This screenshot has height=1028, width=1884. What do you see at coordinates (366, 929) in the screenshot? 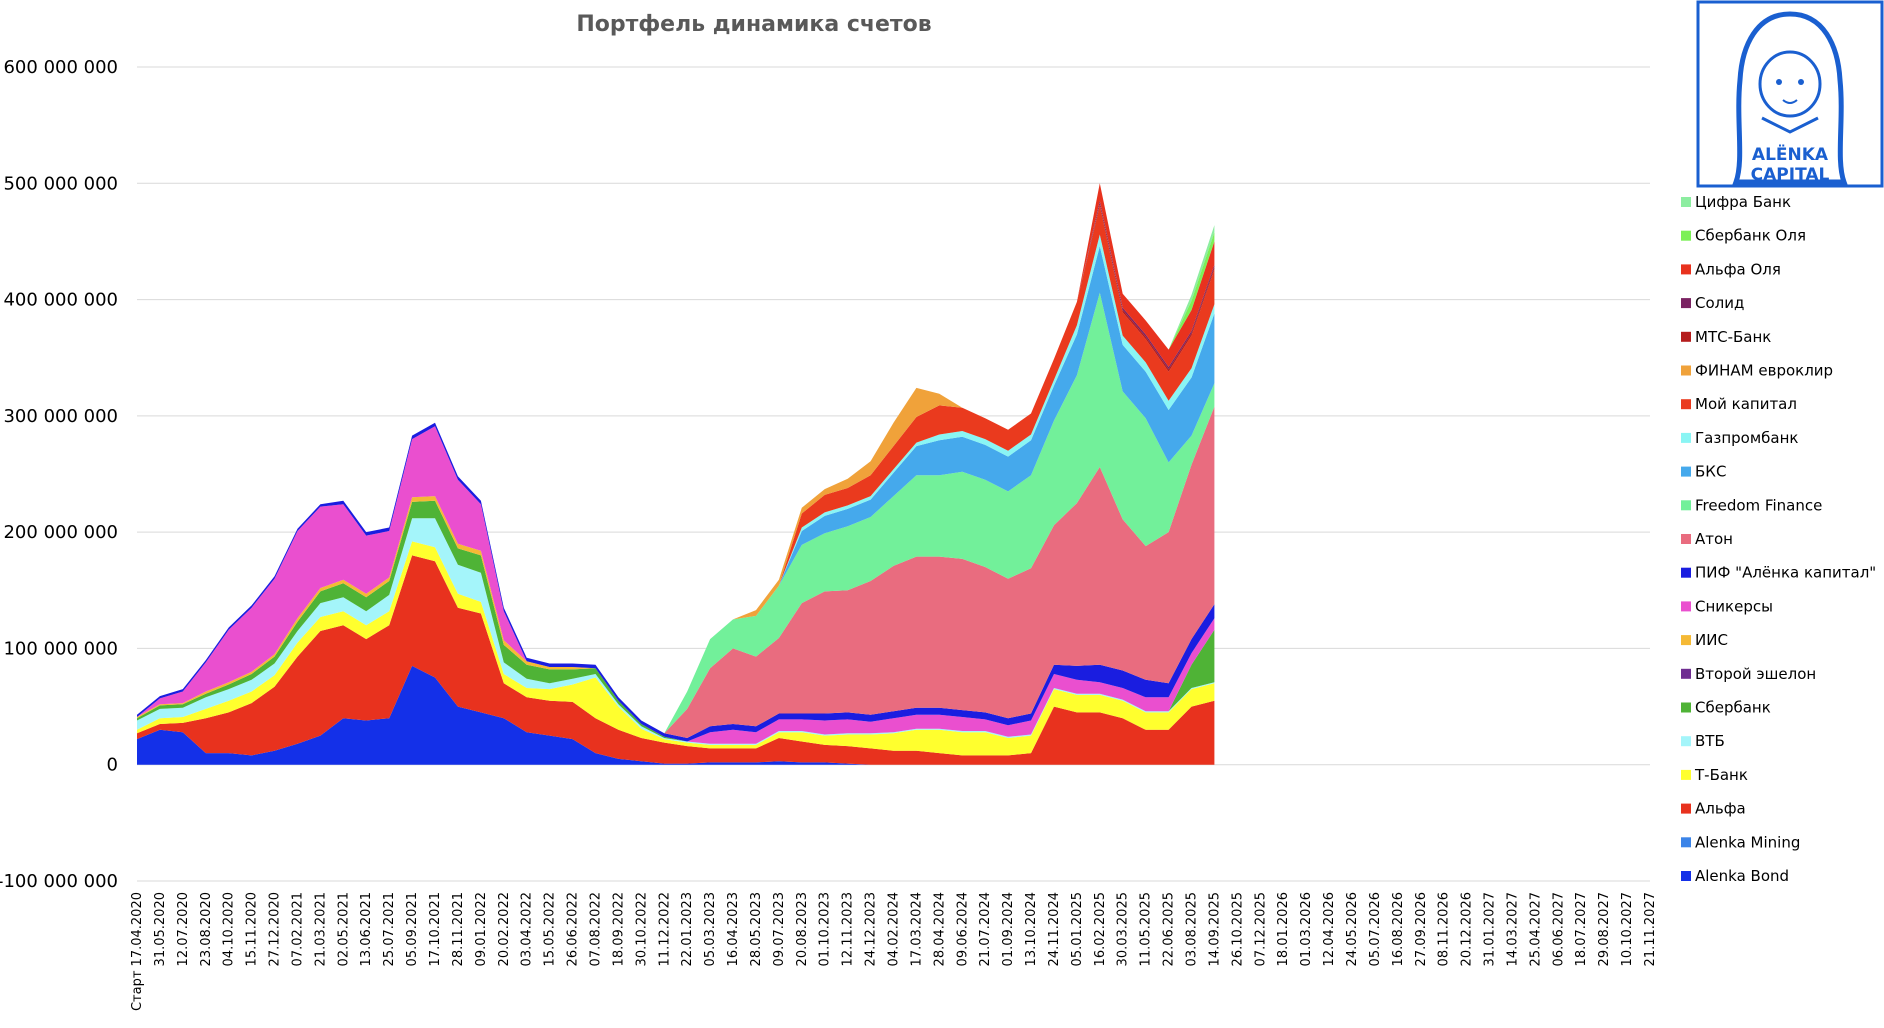
I see `x-tick-label: 13.06.2021` at bounding box center [366, 929].